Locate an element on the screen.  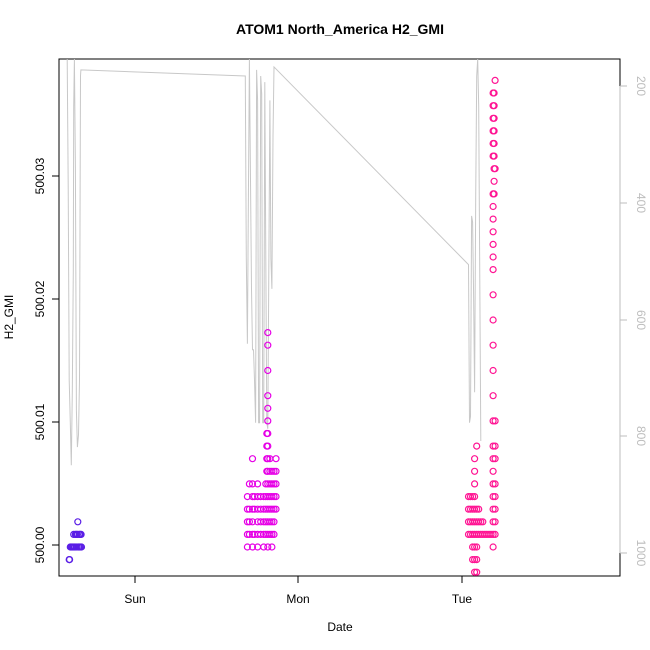
x-tick-label-mon: Mon is located at coordinates (297, 599).